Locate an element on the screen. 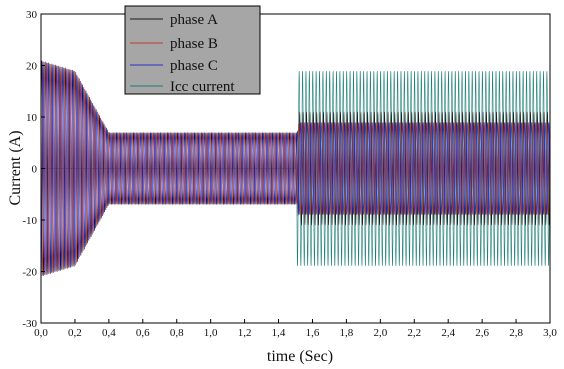 Image resolution: width=564 pixels, height=369 pixels. x-tick-label: 0,8 is located at coordinates (177, 333).